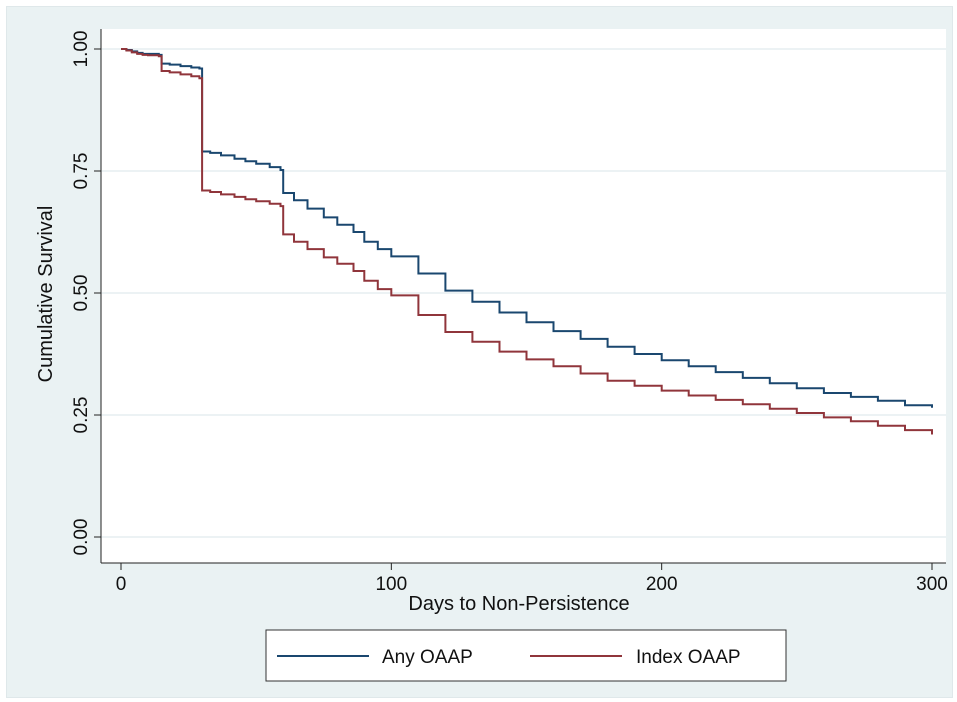 This screenshot has width=957, height=702. I want to click on legend: Any OAAP Index OAAP, so click(526, 655).